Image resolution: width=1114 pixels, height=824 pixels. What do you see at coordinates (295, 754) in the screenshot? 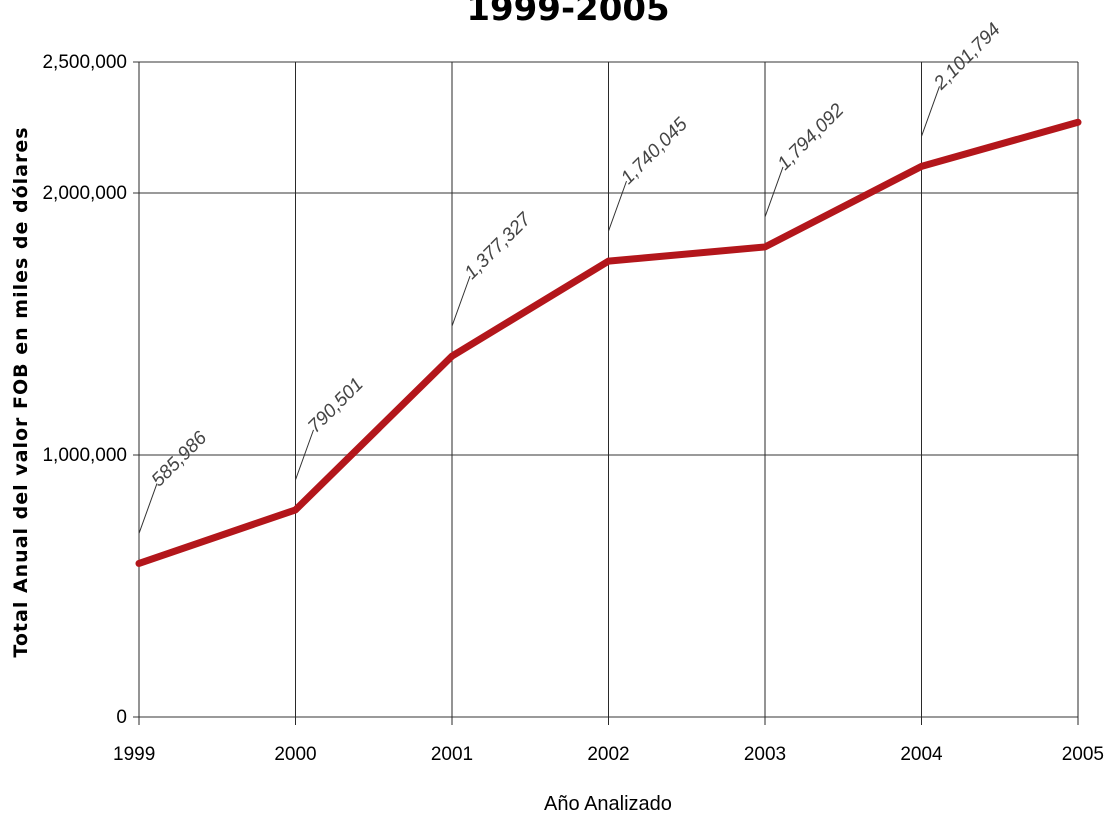
I see `x-tick-label: 2000` at bounding box center [295, 754].